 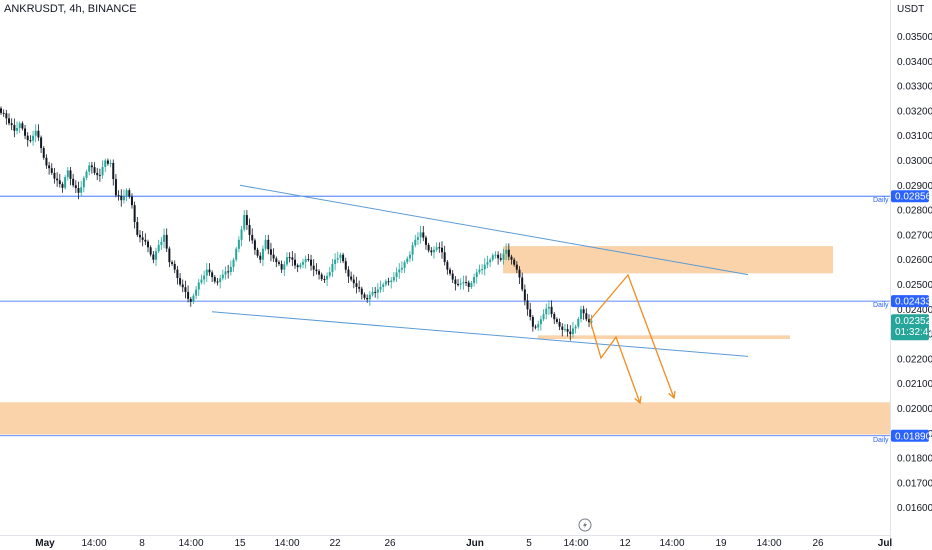 I want to click on price-tick-label: 0.02000, so click(x=914, y=409).